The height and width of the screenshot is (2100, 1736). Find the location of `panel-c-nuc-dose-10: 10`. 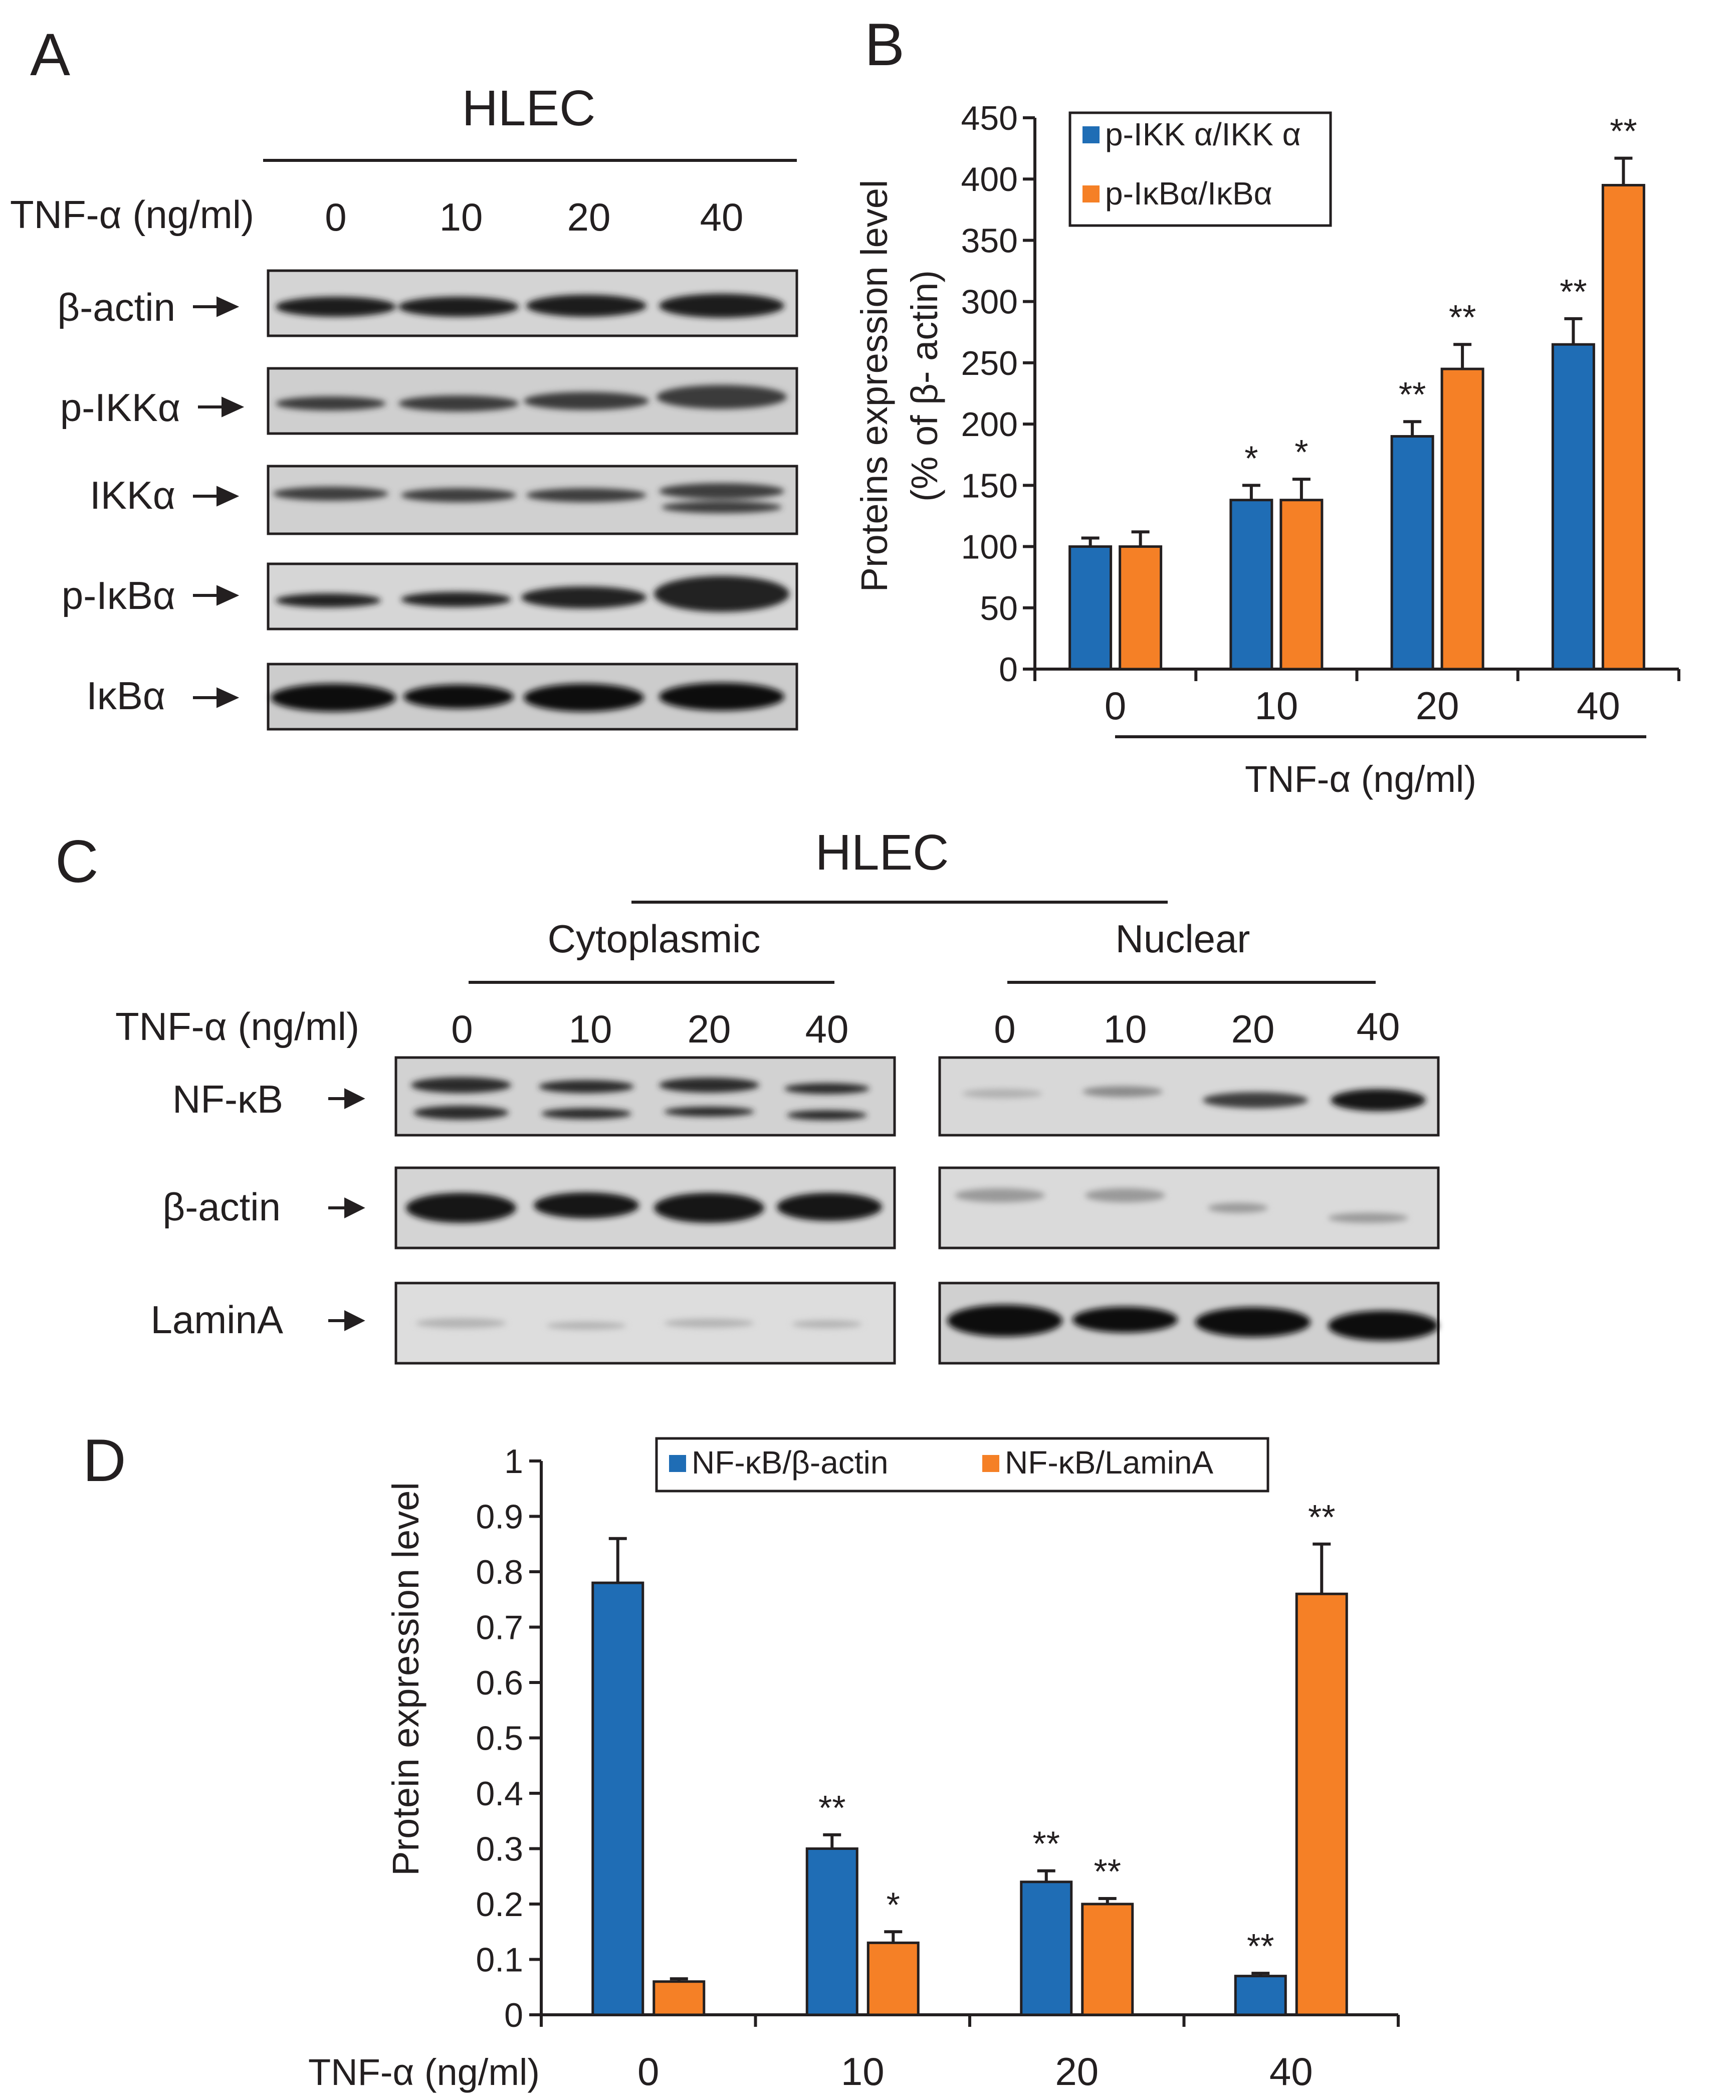

panel-c-nuc-dose-10: 10 is located at coordinates (1126, 1029).